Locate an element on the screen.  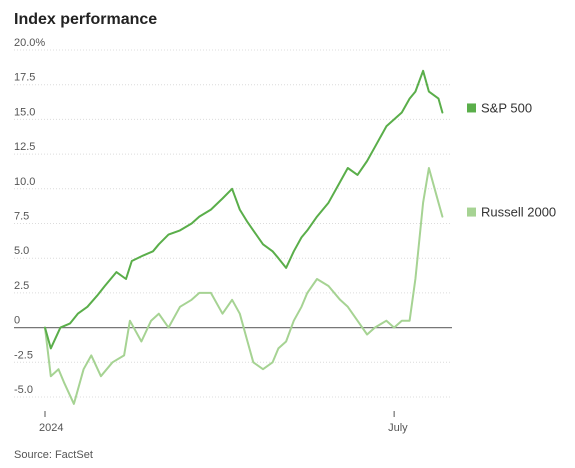
y-tick-label: 12.5 is located at coordinates (24, 147).